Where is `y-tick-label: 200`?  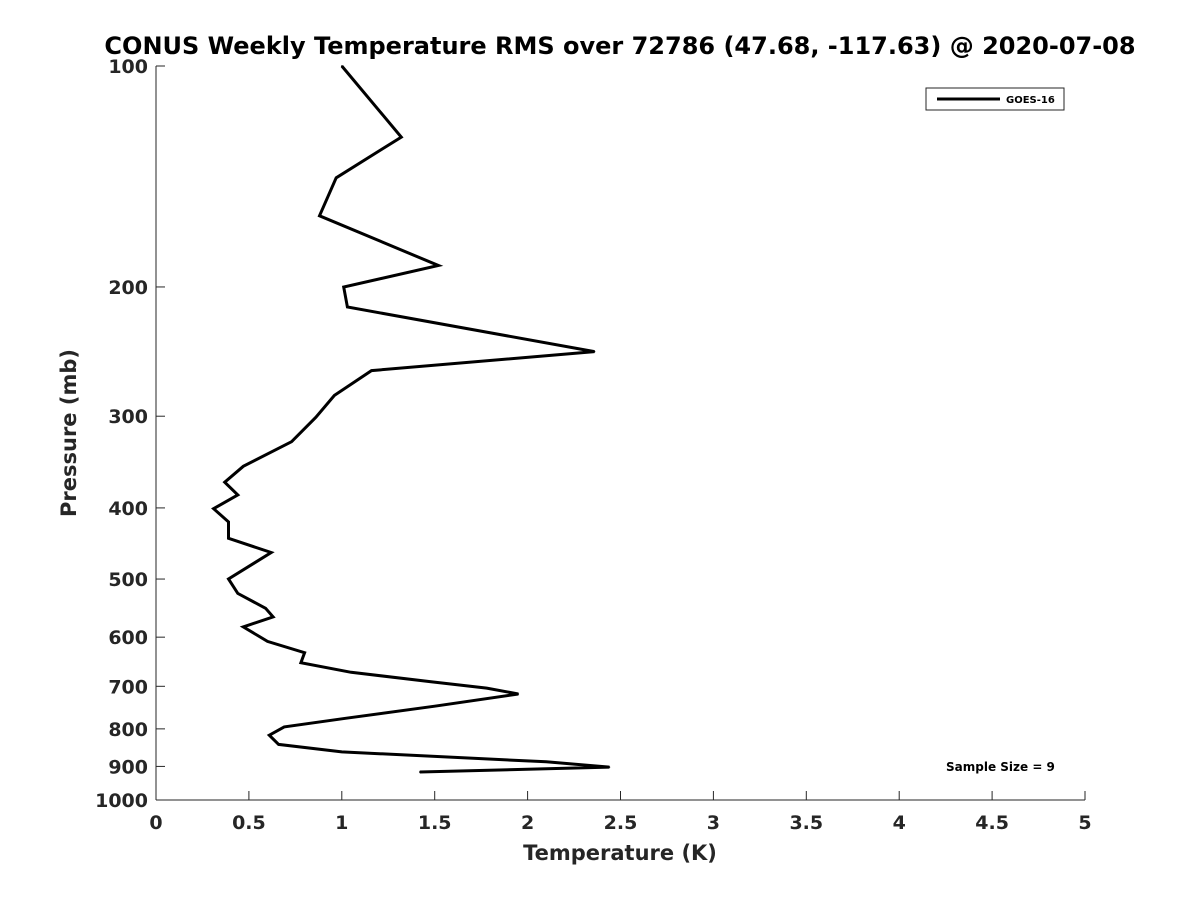 y-tick-label: 200 is located at coordinates (128, 288).